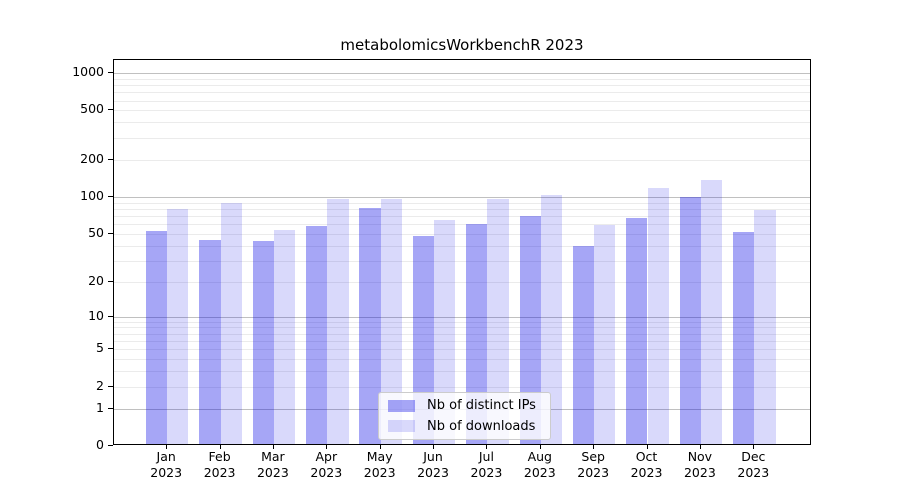 This screenshot has height=500, width=900. What do you see at coordinates (754, 447) in the screenshot?
I see `x-tick-dec` at bounding box center [754, 447].